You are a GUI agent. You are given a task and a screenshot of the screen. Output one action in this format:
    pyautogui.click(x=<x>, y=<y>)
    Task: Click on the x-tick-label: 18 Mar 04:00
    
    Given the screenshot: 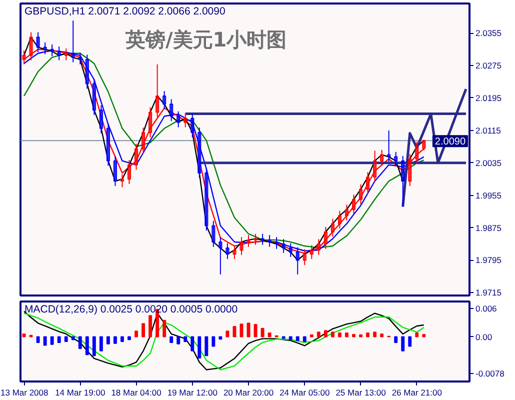 What is the action you would take?
    pyautogui.click(x=136, y=393)
    